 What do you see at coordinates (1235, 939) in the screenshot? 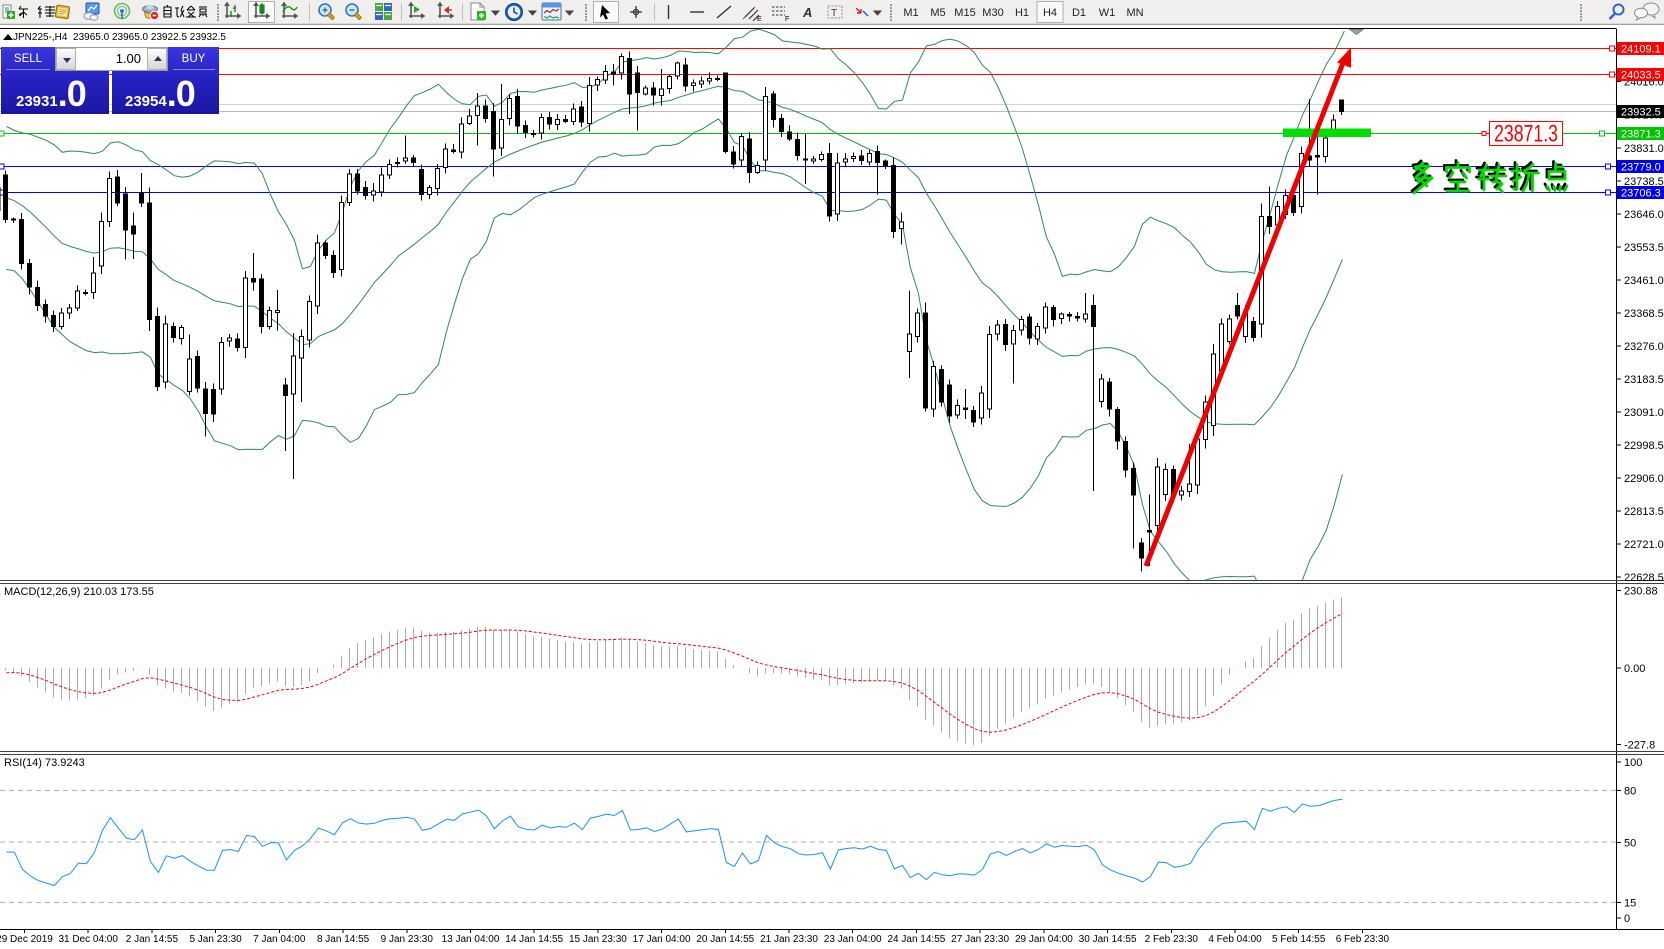
I see `svg-text: 4 Feb 04:00` at bounding box center [1235, 939].